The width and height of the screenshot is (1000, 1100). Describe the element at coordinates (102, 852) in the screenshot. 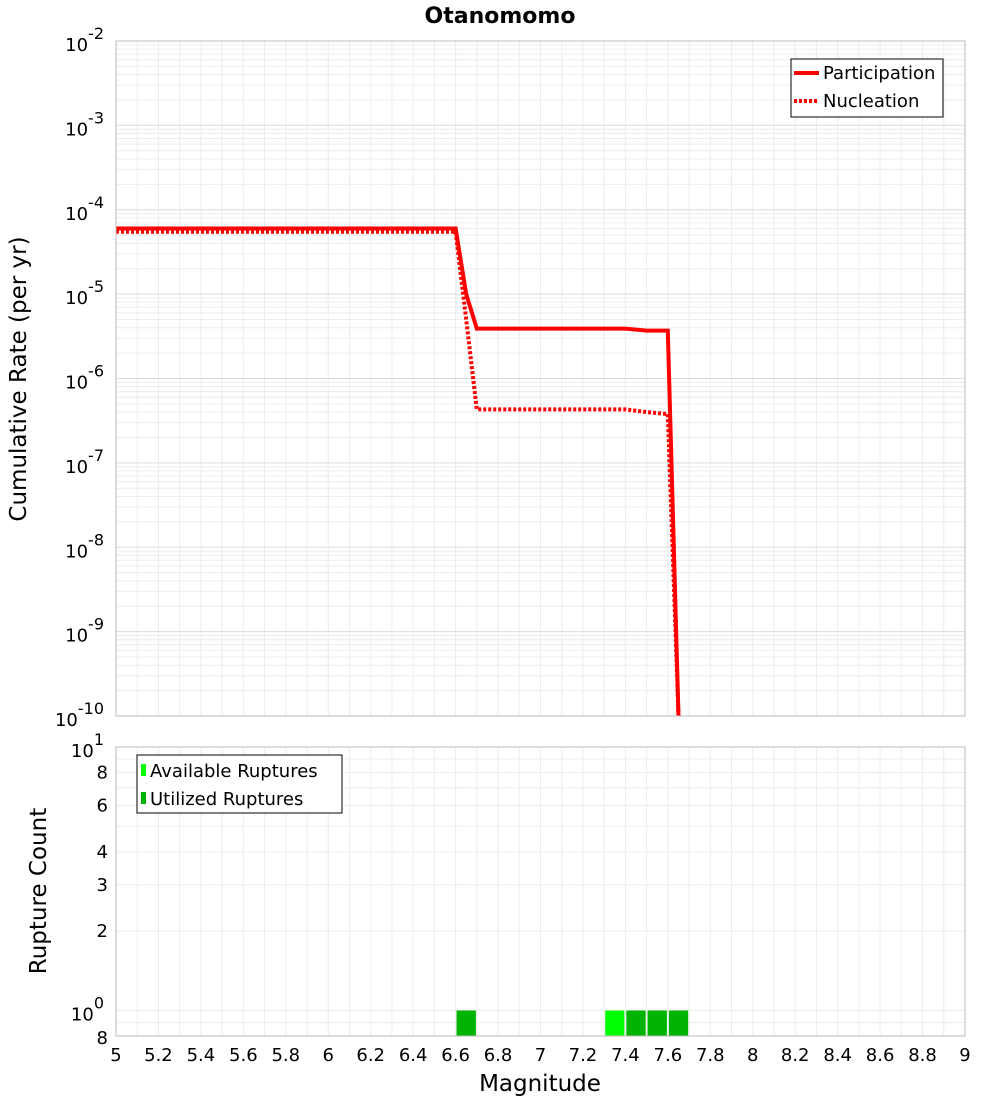

I see `y-tick-label: 4` at that location.